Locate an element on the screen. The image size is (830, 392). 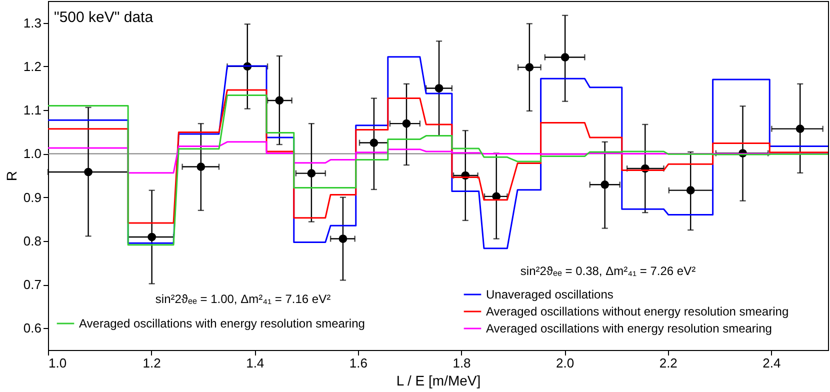
x-tick-label: 1.8 is located at coordinates (461, 363).